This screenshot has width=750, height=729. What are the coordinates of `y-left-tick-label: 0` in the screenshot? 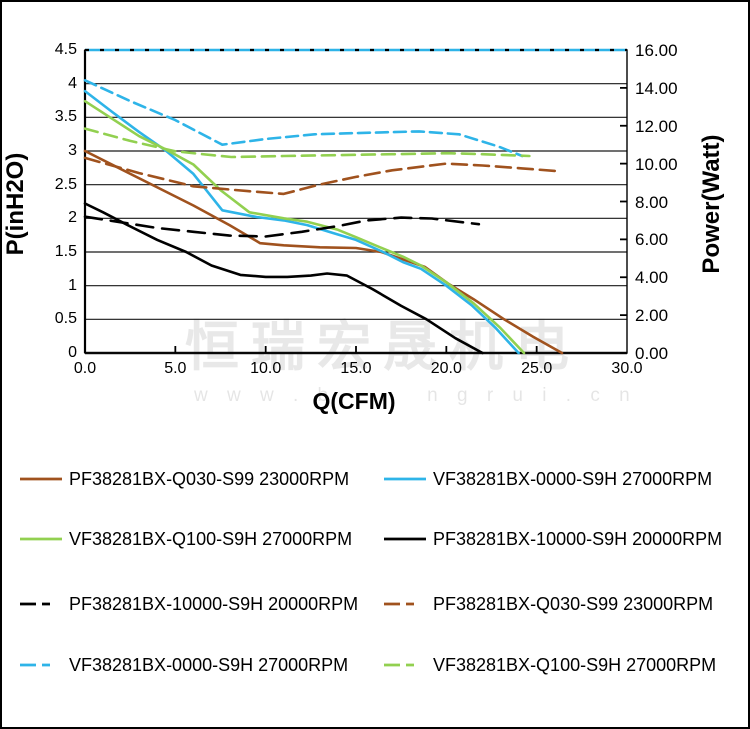 It's located at (72, 352).